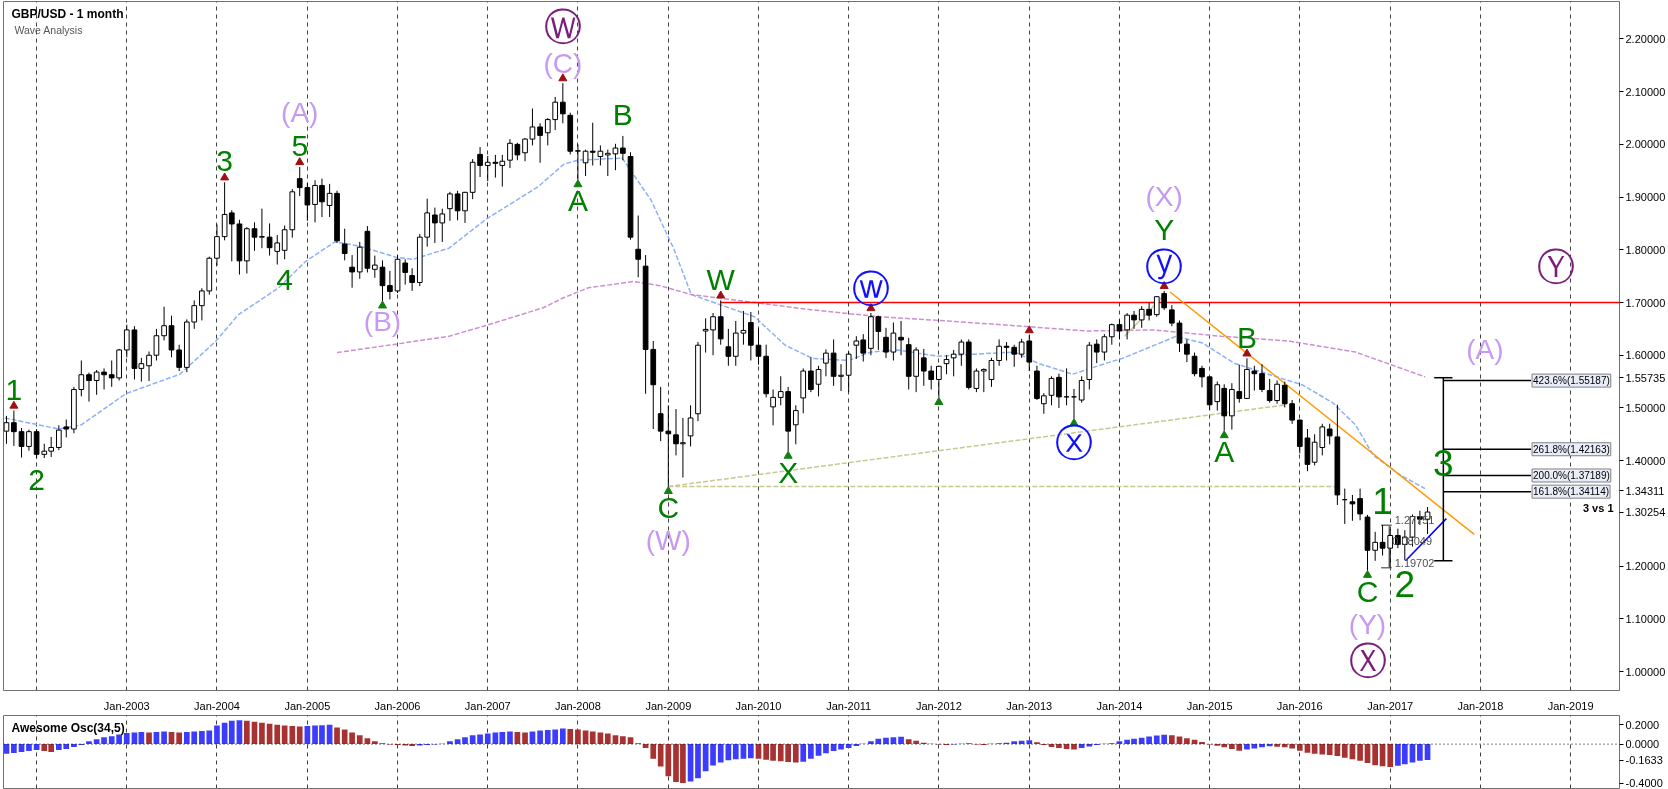  I want to click on x-tick-label: Jan-2004, so click(217, 705).